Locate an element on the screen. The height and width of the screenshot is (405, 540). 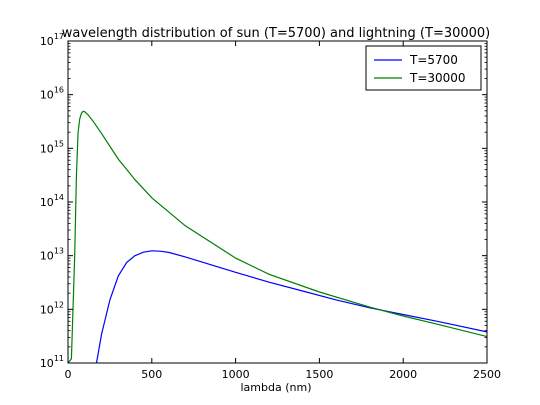
legend-box is located at coordinates (423, 68).